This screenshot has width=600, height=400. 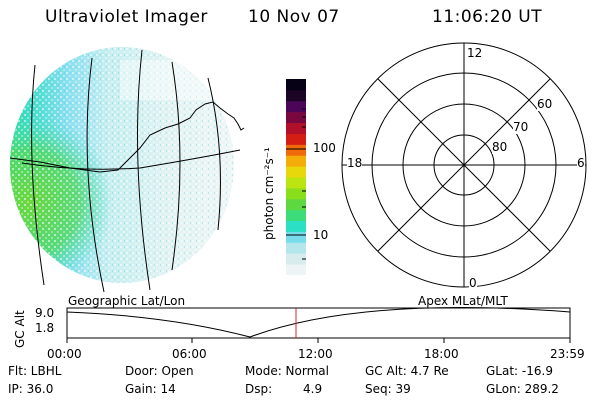 I want to click on observation-date: 10 Nov 07, so click(x=294, y=17).